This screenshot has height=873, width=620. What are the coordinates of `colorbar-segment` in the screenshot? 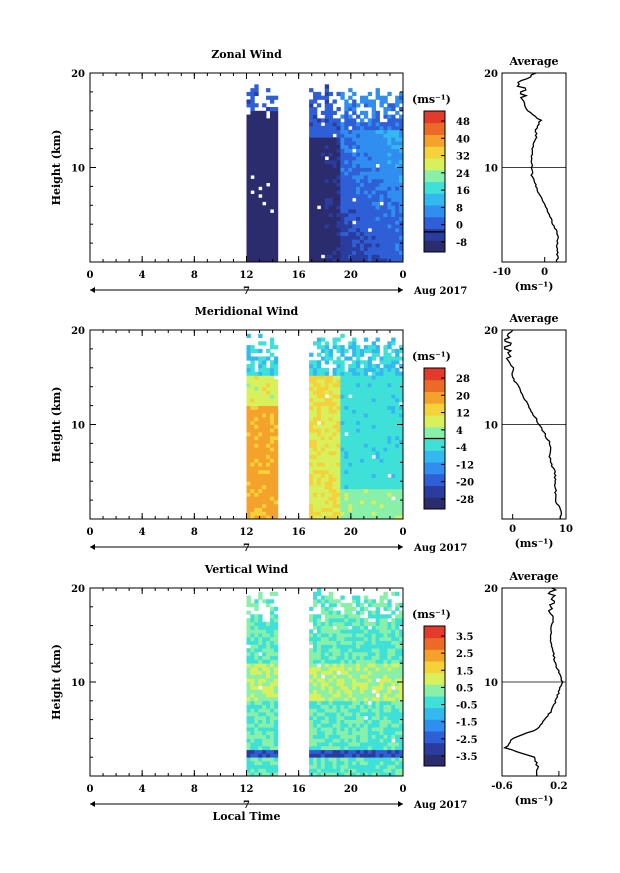 It's located at (434, 187).